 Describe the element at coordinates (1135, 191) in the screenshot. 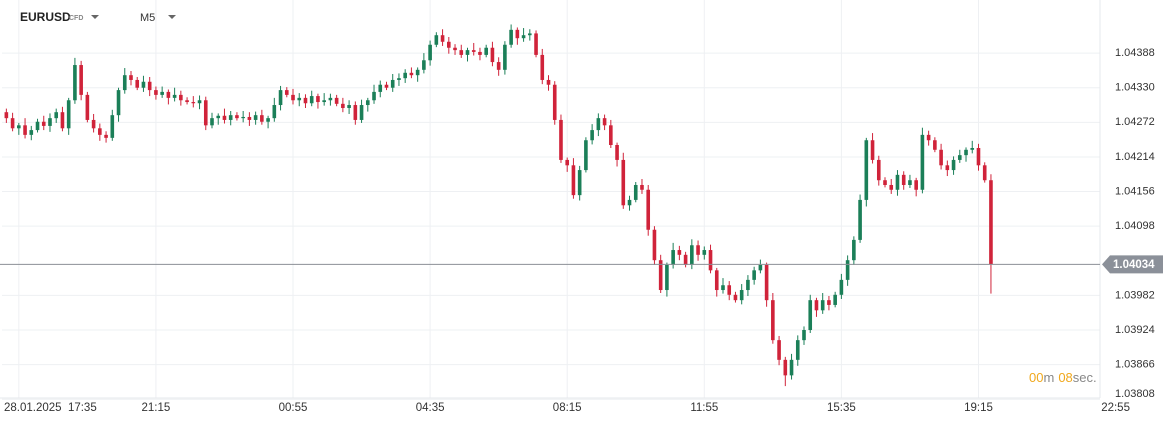

I see `y-tick-label: 1.04156` at that location.